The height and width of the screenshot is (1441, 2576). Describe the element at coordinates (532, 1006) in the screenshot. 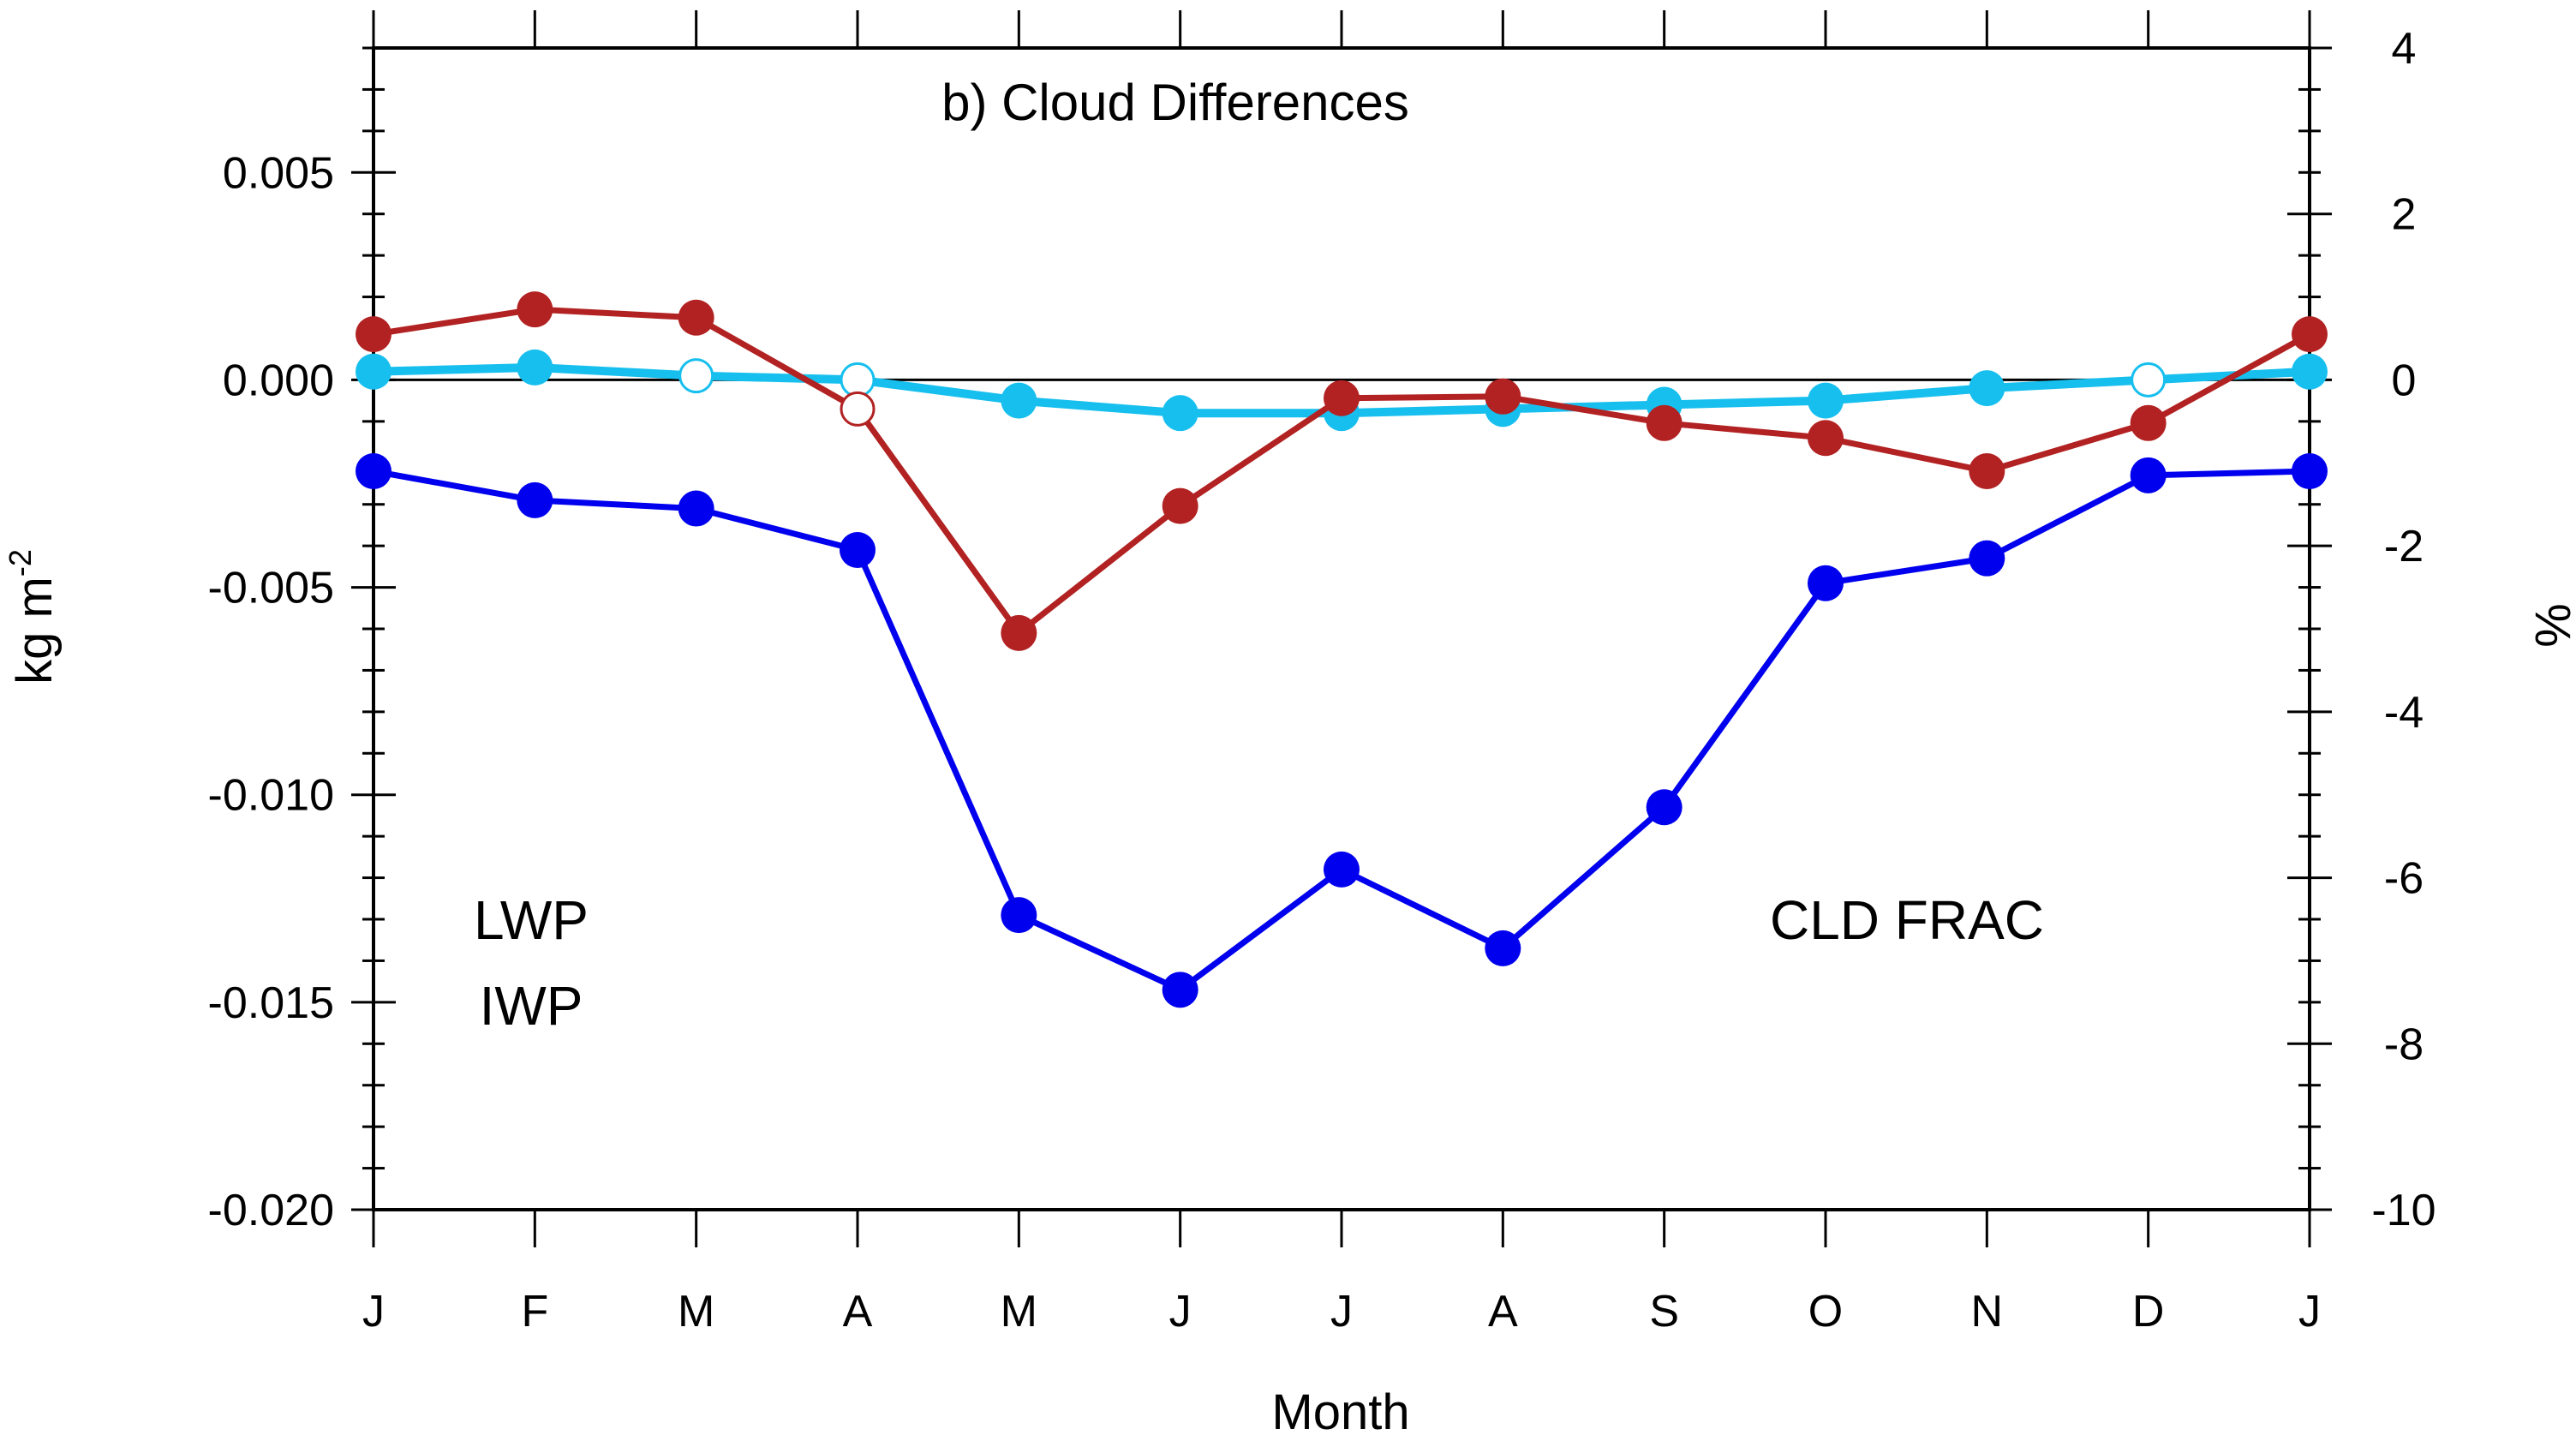

I see `legend-label-iwp: IWP` at that location.